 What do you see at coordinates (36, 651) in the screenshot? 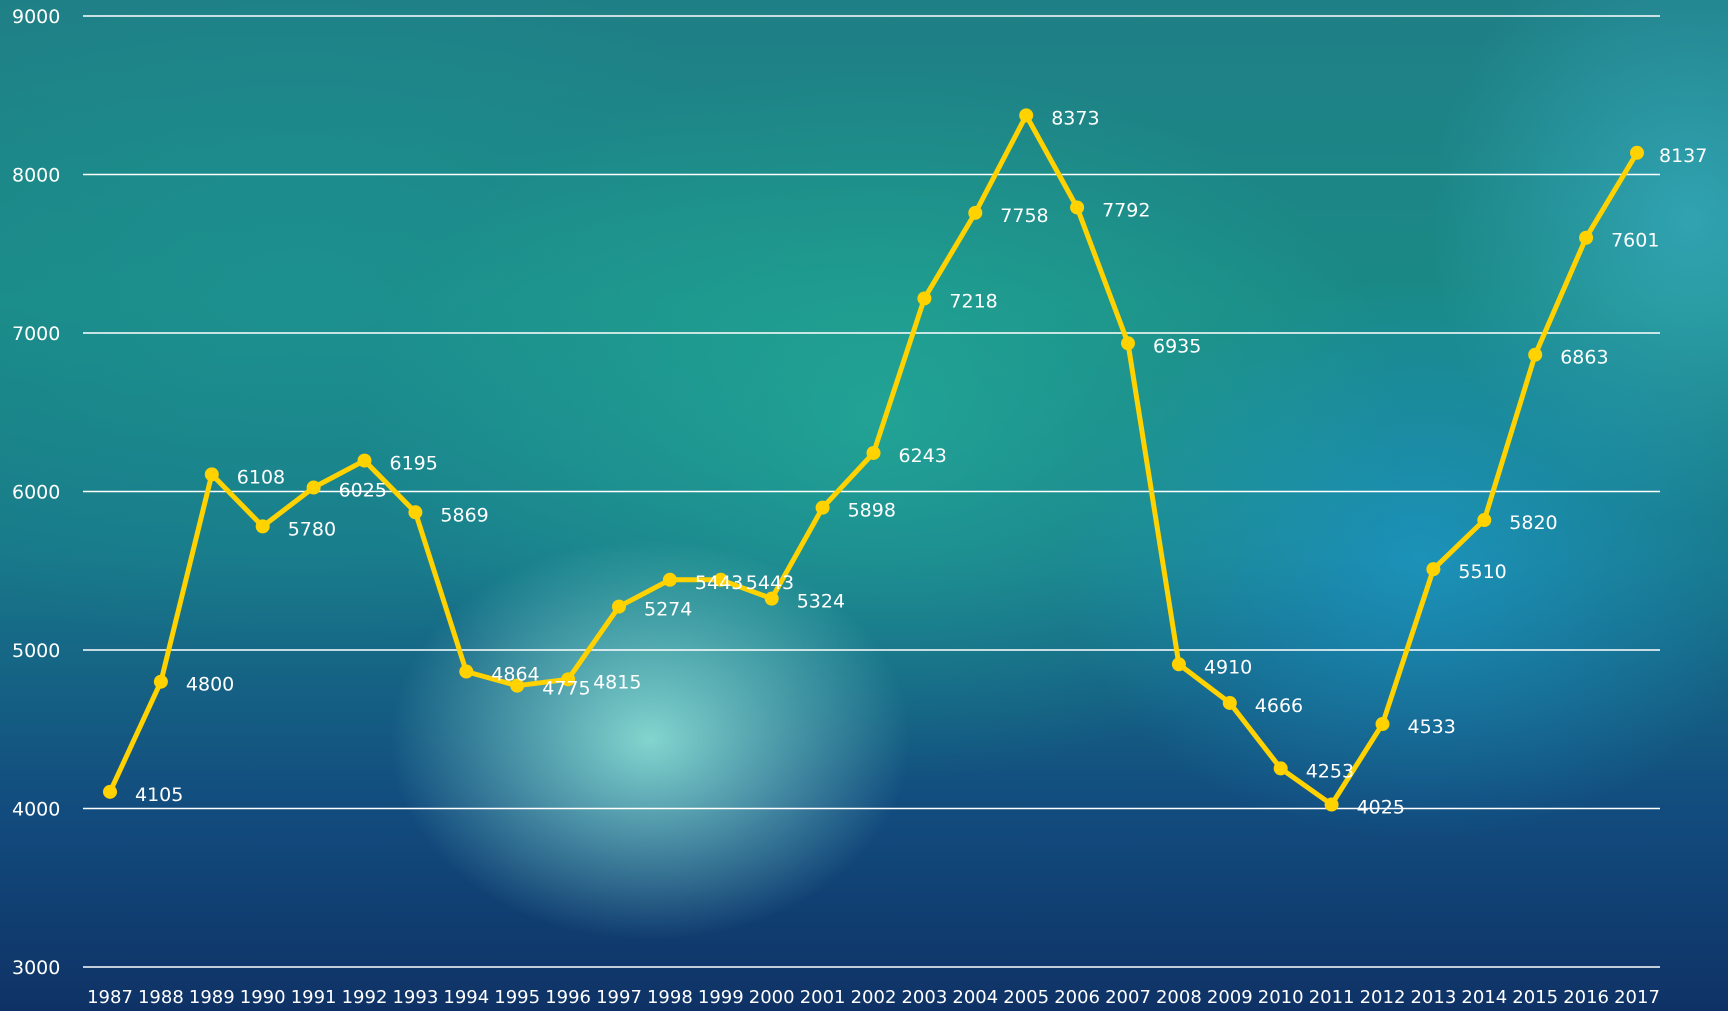
I see `y-tick-label: 5000` at bounding box center [36, 651].